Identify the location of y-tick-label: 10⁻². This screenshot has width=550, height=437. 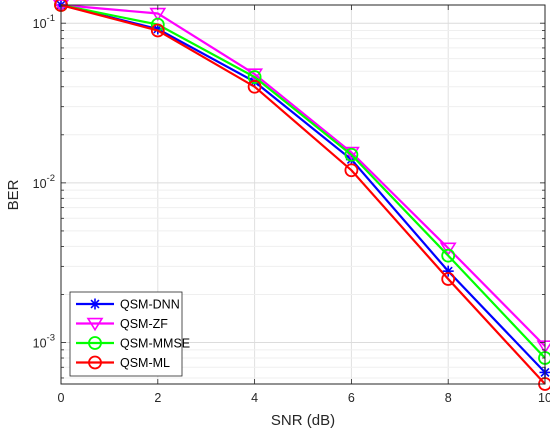
(44, 182).